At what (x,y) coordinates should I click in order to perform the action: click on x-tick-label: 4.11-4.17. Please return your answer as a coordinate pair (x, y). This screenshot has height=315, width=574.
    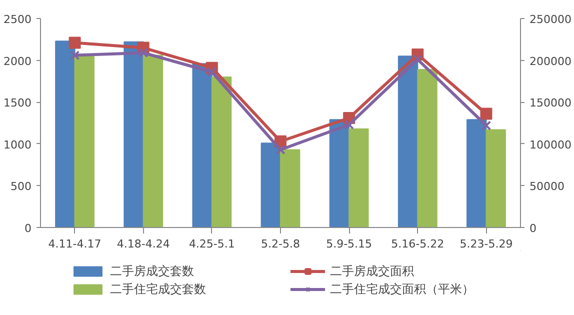
    Looking at the image, I should click on (75, 244).